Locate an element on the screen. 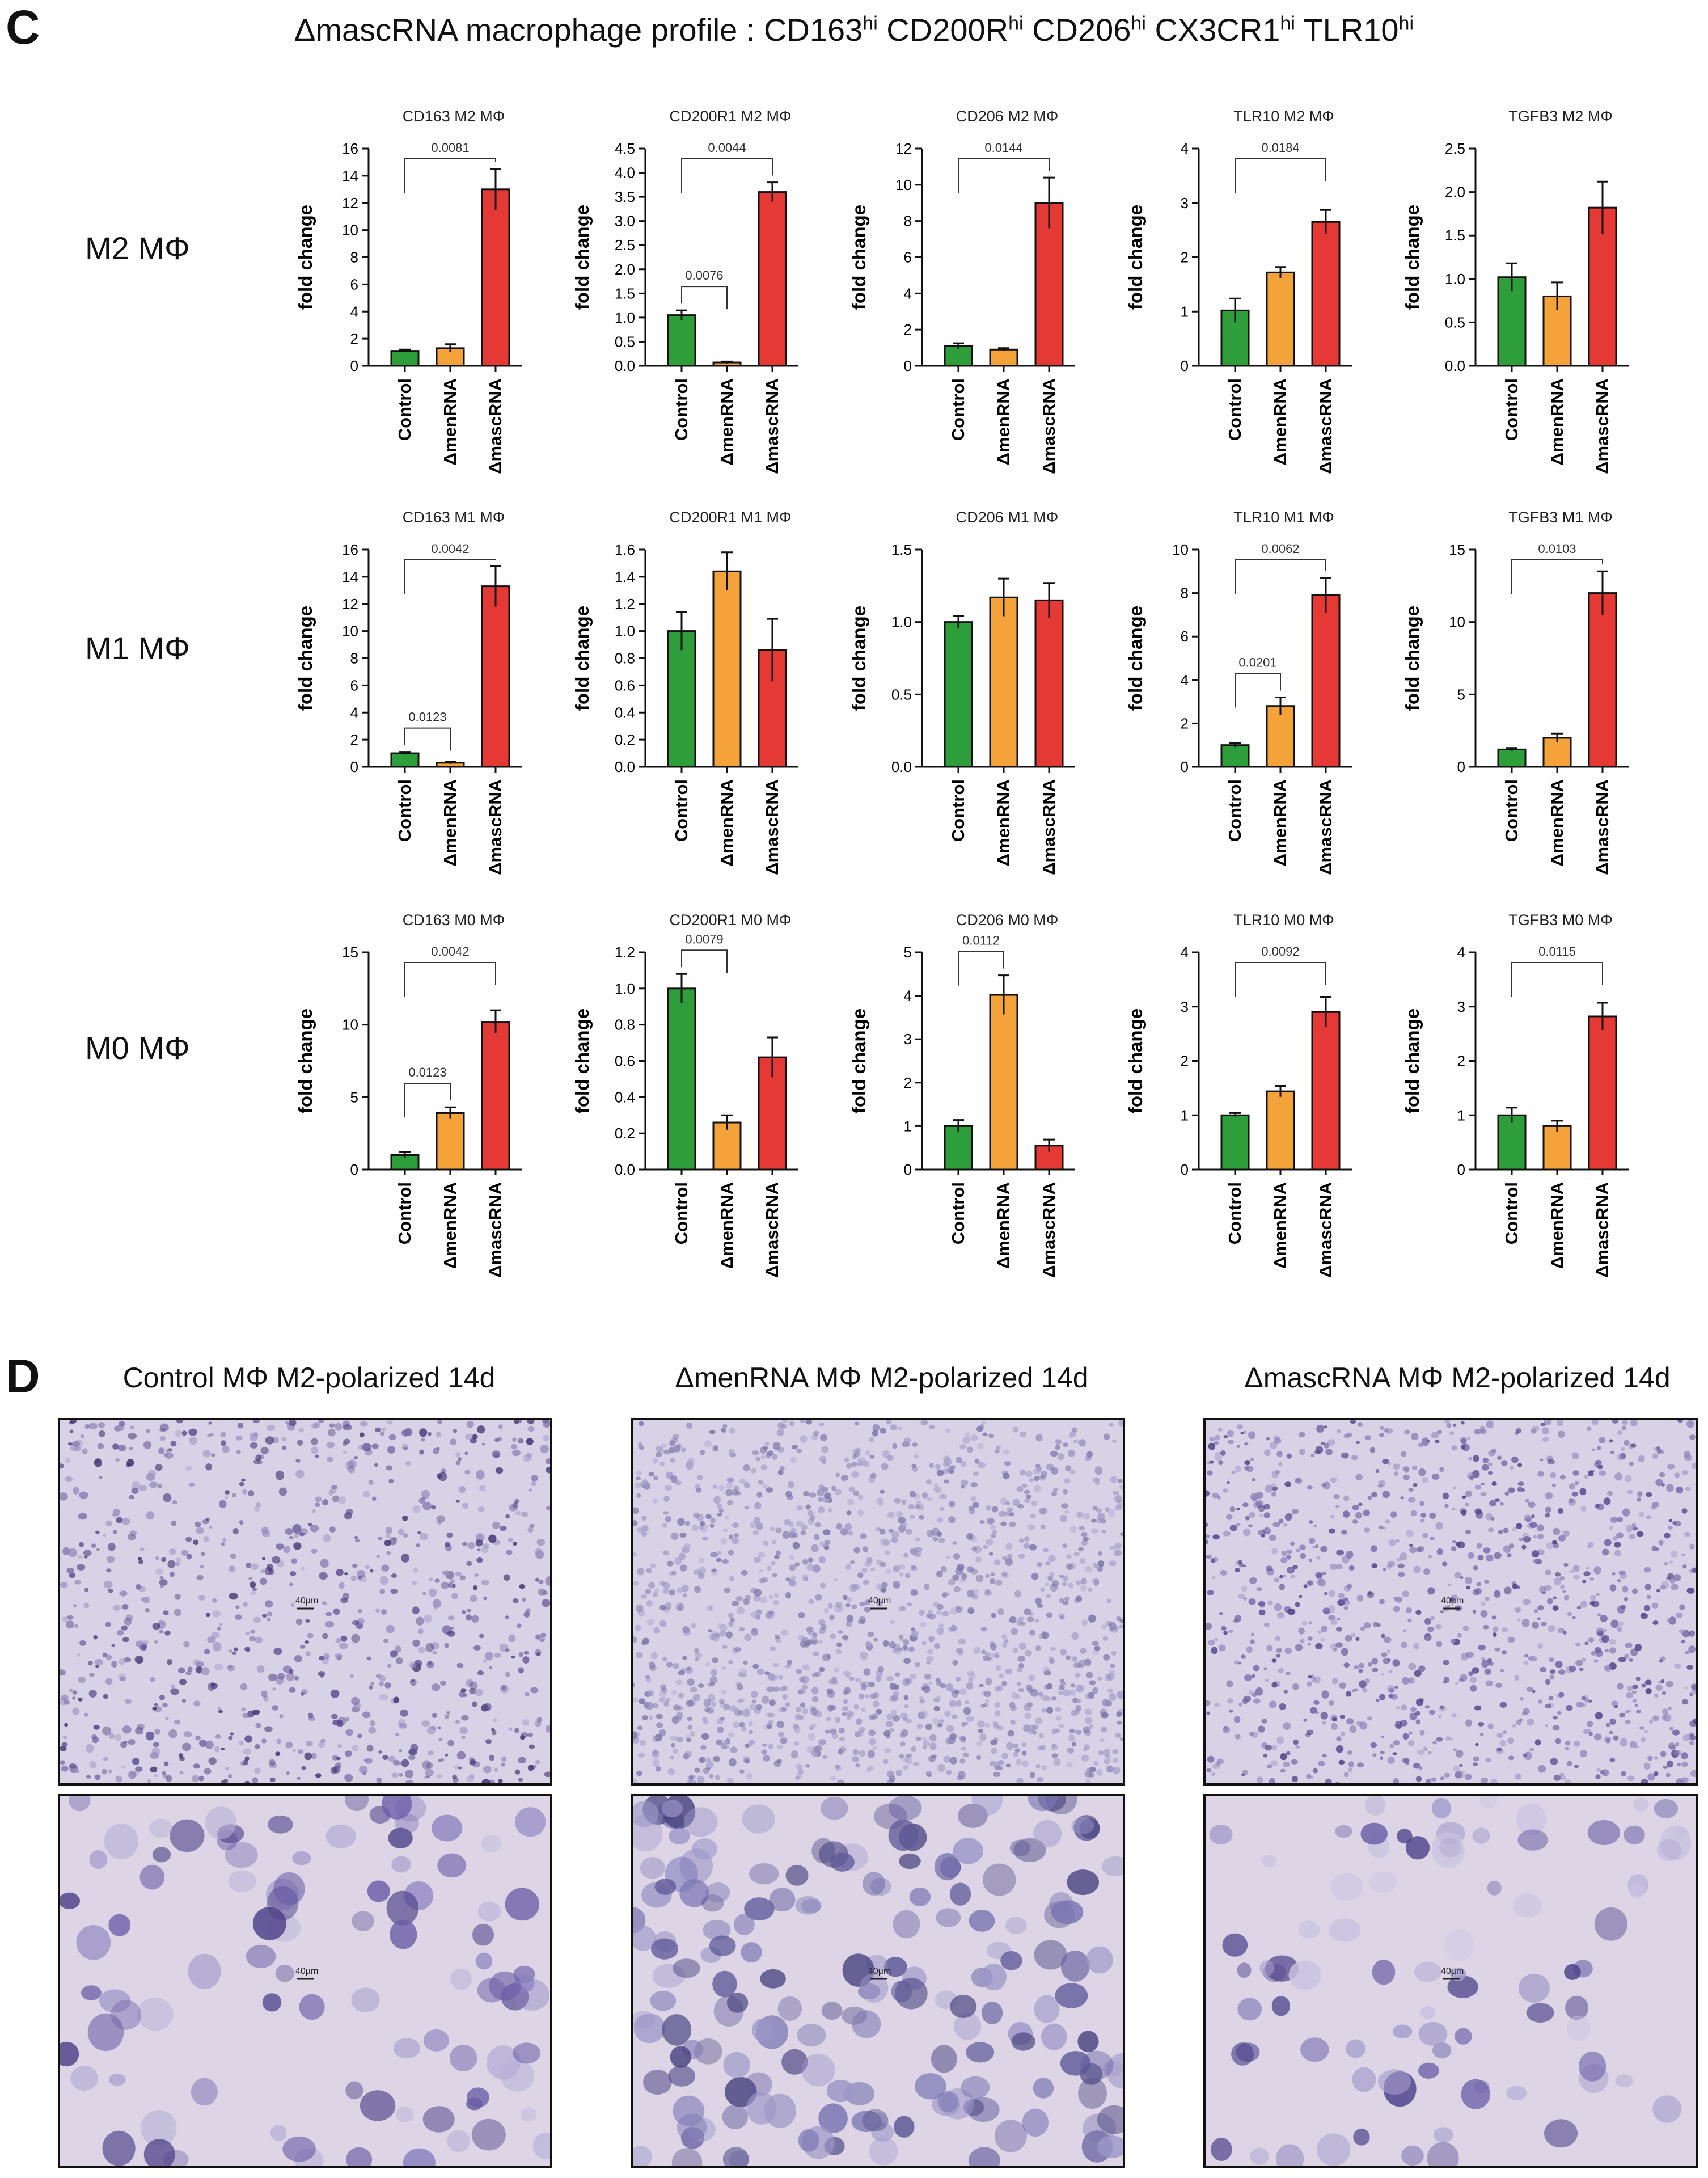 The image size is (1708, 2178). y-tick-label: 5 is located at coordinates (908, 952).